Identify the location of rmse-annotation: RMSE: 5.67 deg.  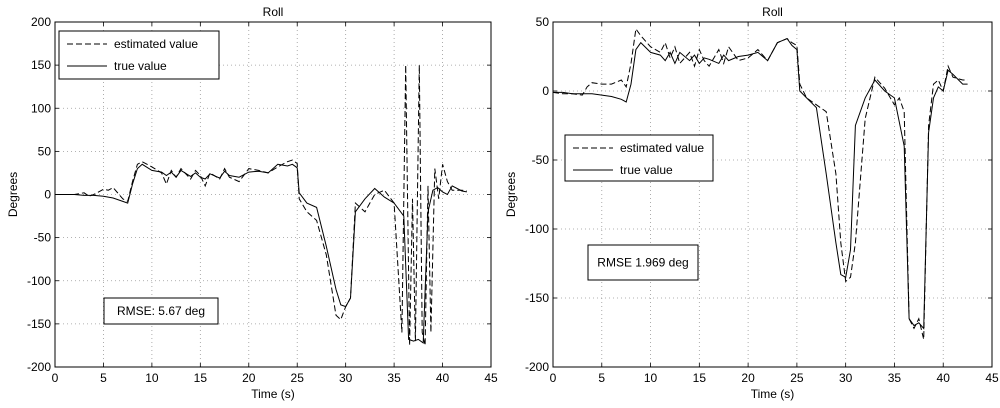
(161, 311).